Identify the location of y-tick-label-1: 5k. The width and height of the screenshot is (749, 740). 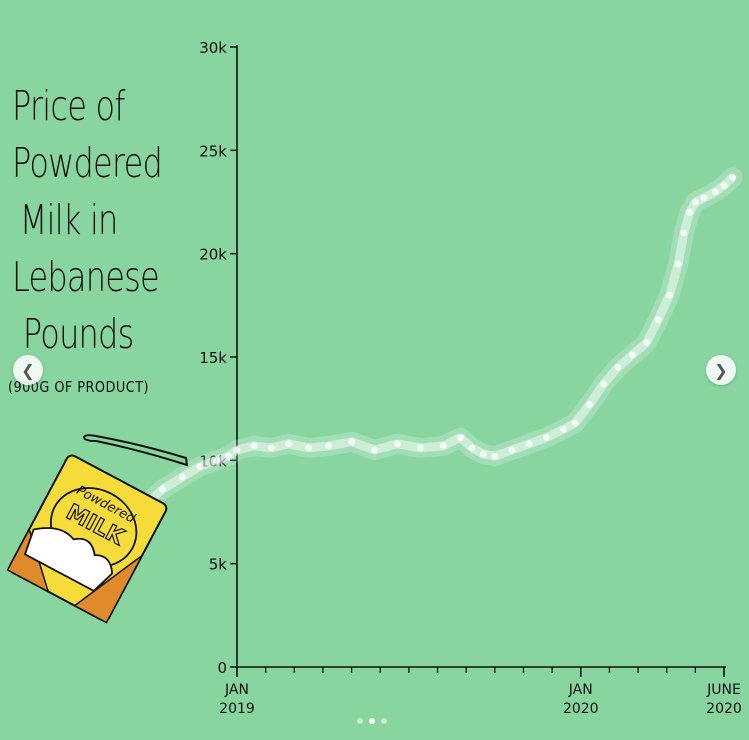
(218, 565).